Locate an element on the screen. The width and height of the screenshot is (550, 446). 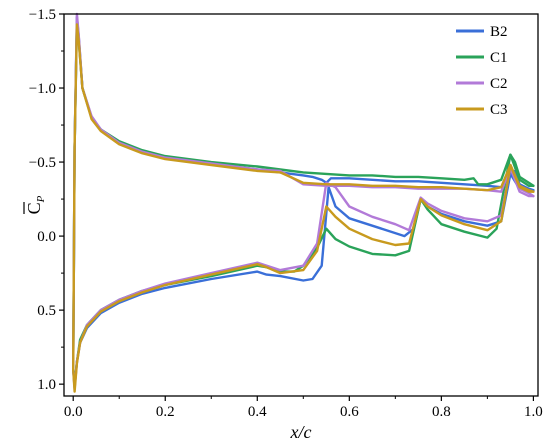
legend-label-c3: C3 is located at coordinates (499, 110).